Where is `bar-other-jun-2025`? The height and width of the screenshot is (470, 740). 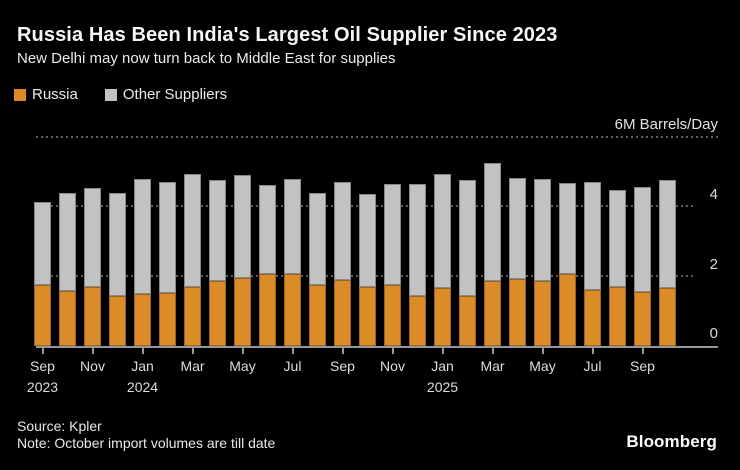
bar-other-jun-2025 is located at coordinates (567, 228).